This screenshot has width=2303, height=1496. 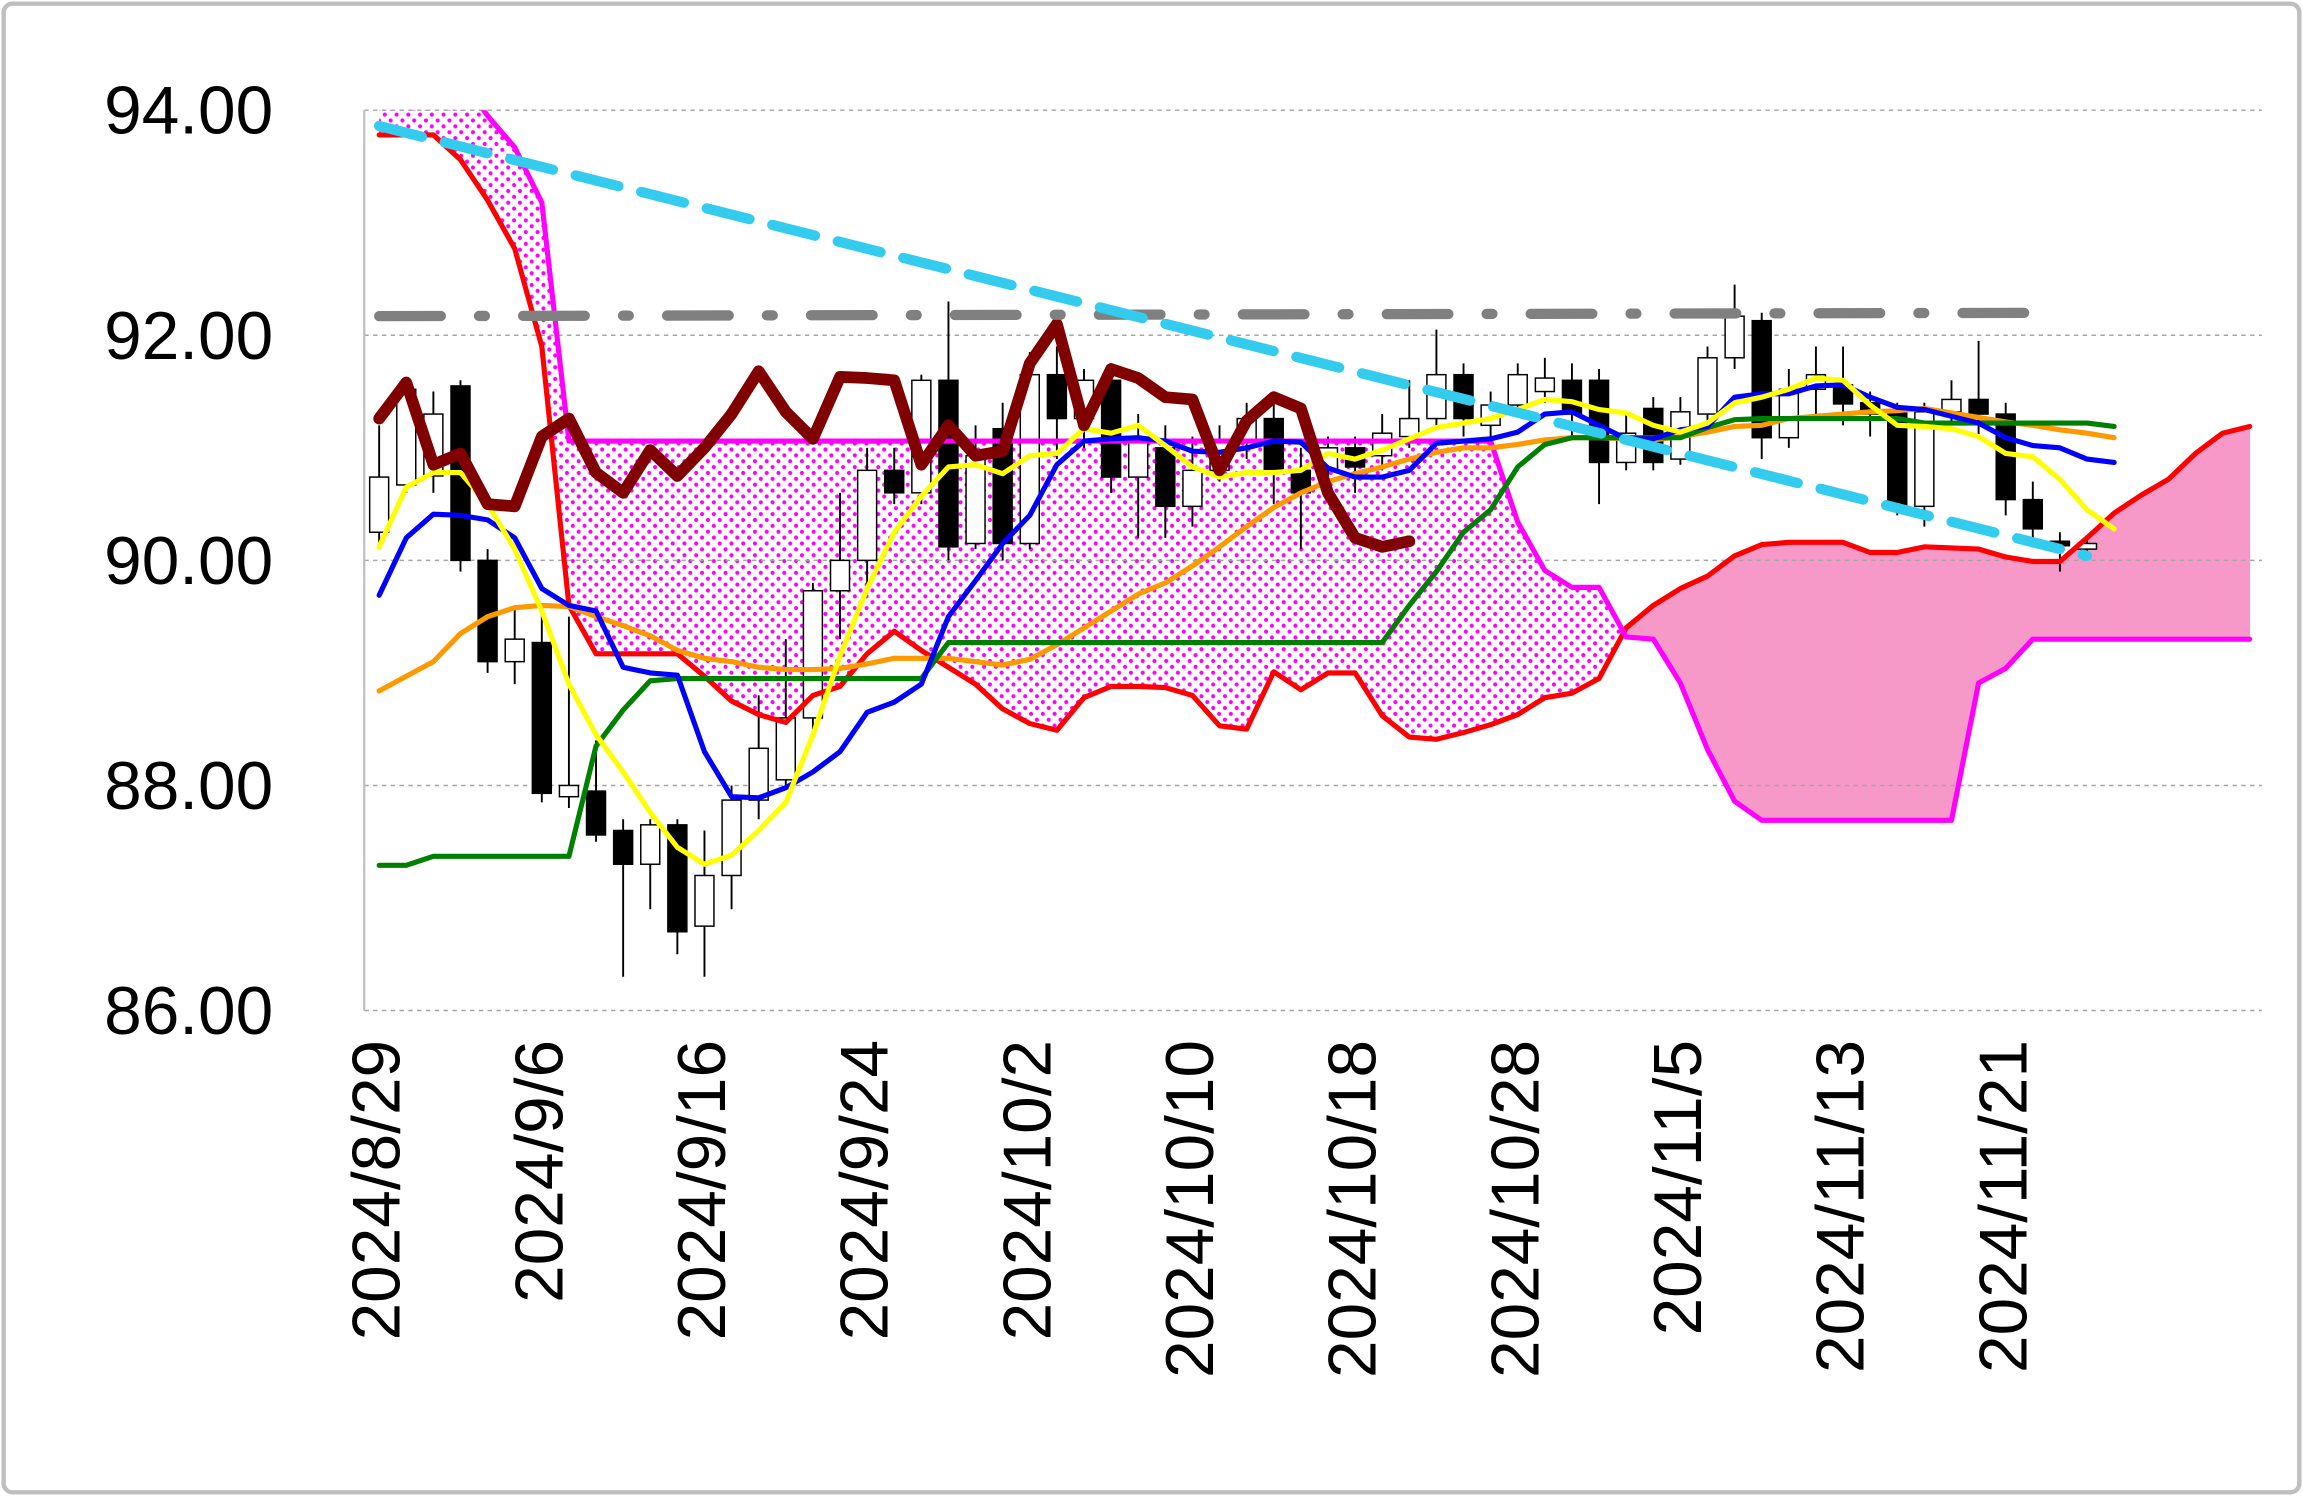 What do you see at coordinates (539, 1171) in the screenshot?
I see `x-tick-label: 2024/9/6` at bounding box center [539, 1171].